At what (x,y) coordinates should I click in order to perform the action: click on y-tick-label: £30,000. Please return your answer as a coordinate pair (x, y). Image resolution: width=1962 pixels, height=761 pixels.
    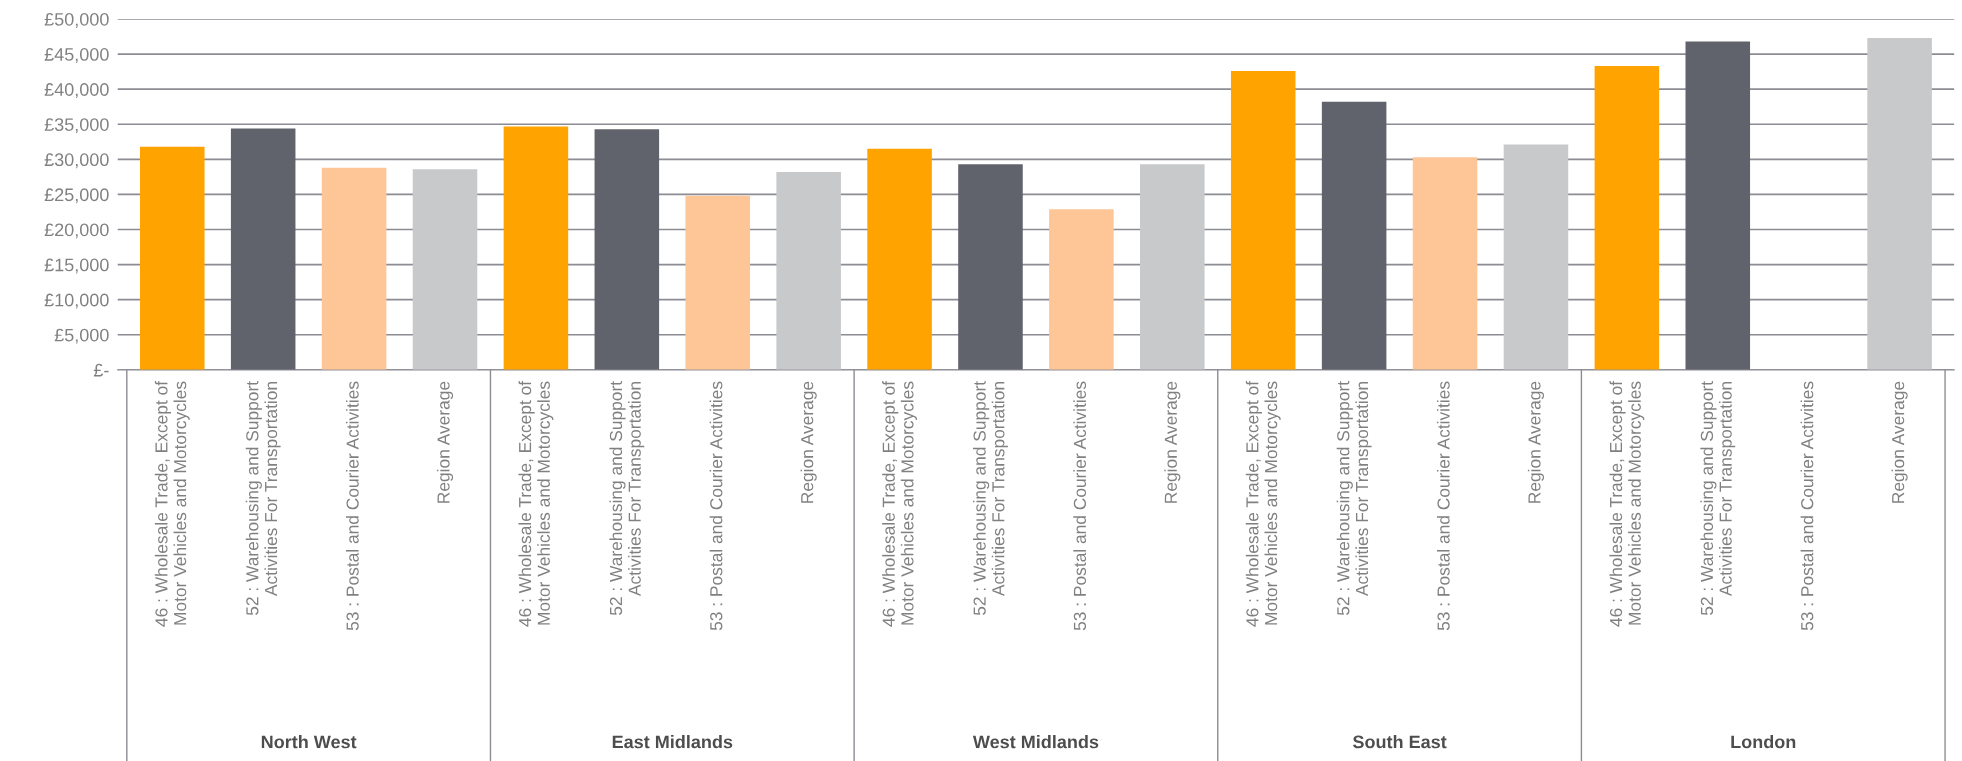
    Looking at the image, I should click on (76, 161).